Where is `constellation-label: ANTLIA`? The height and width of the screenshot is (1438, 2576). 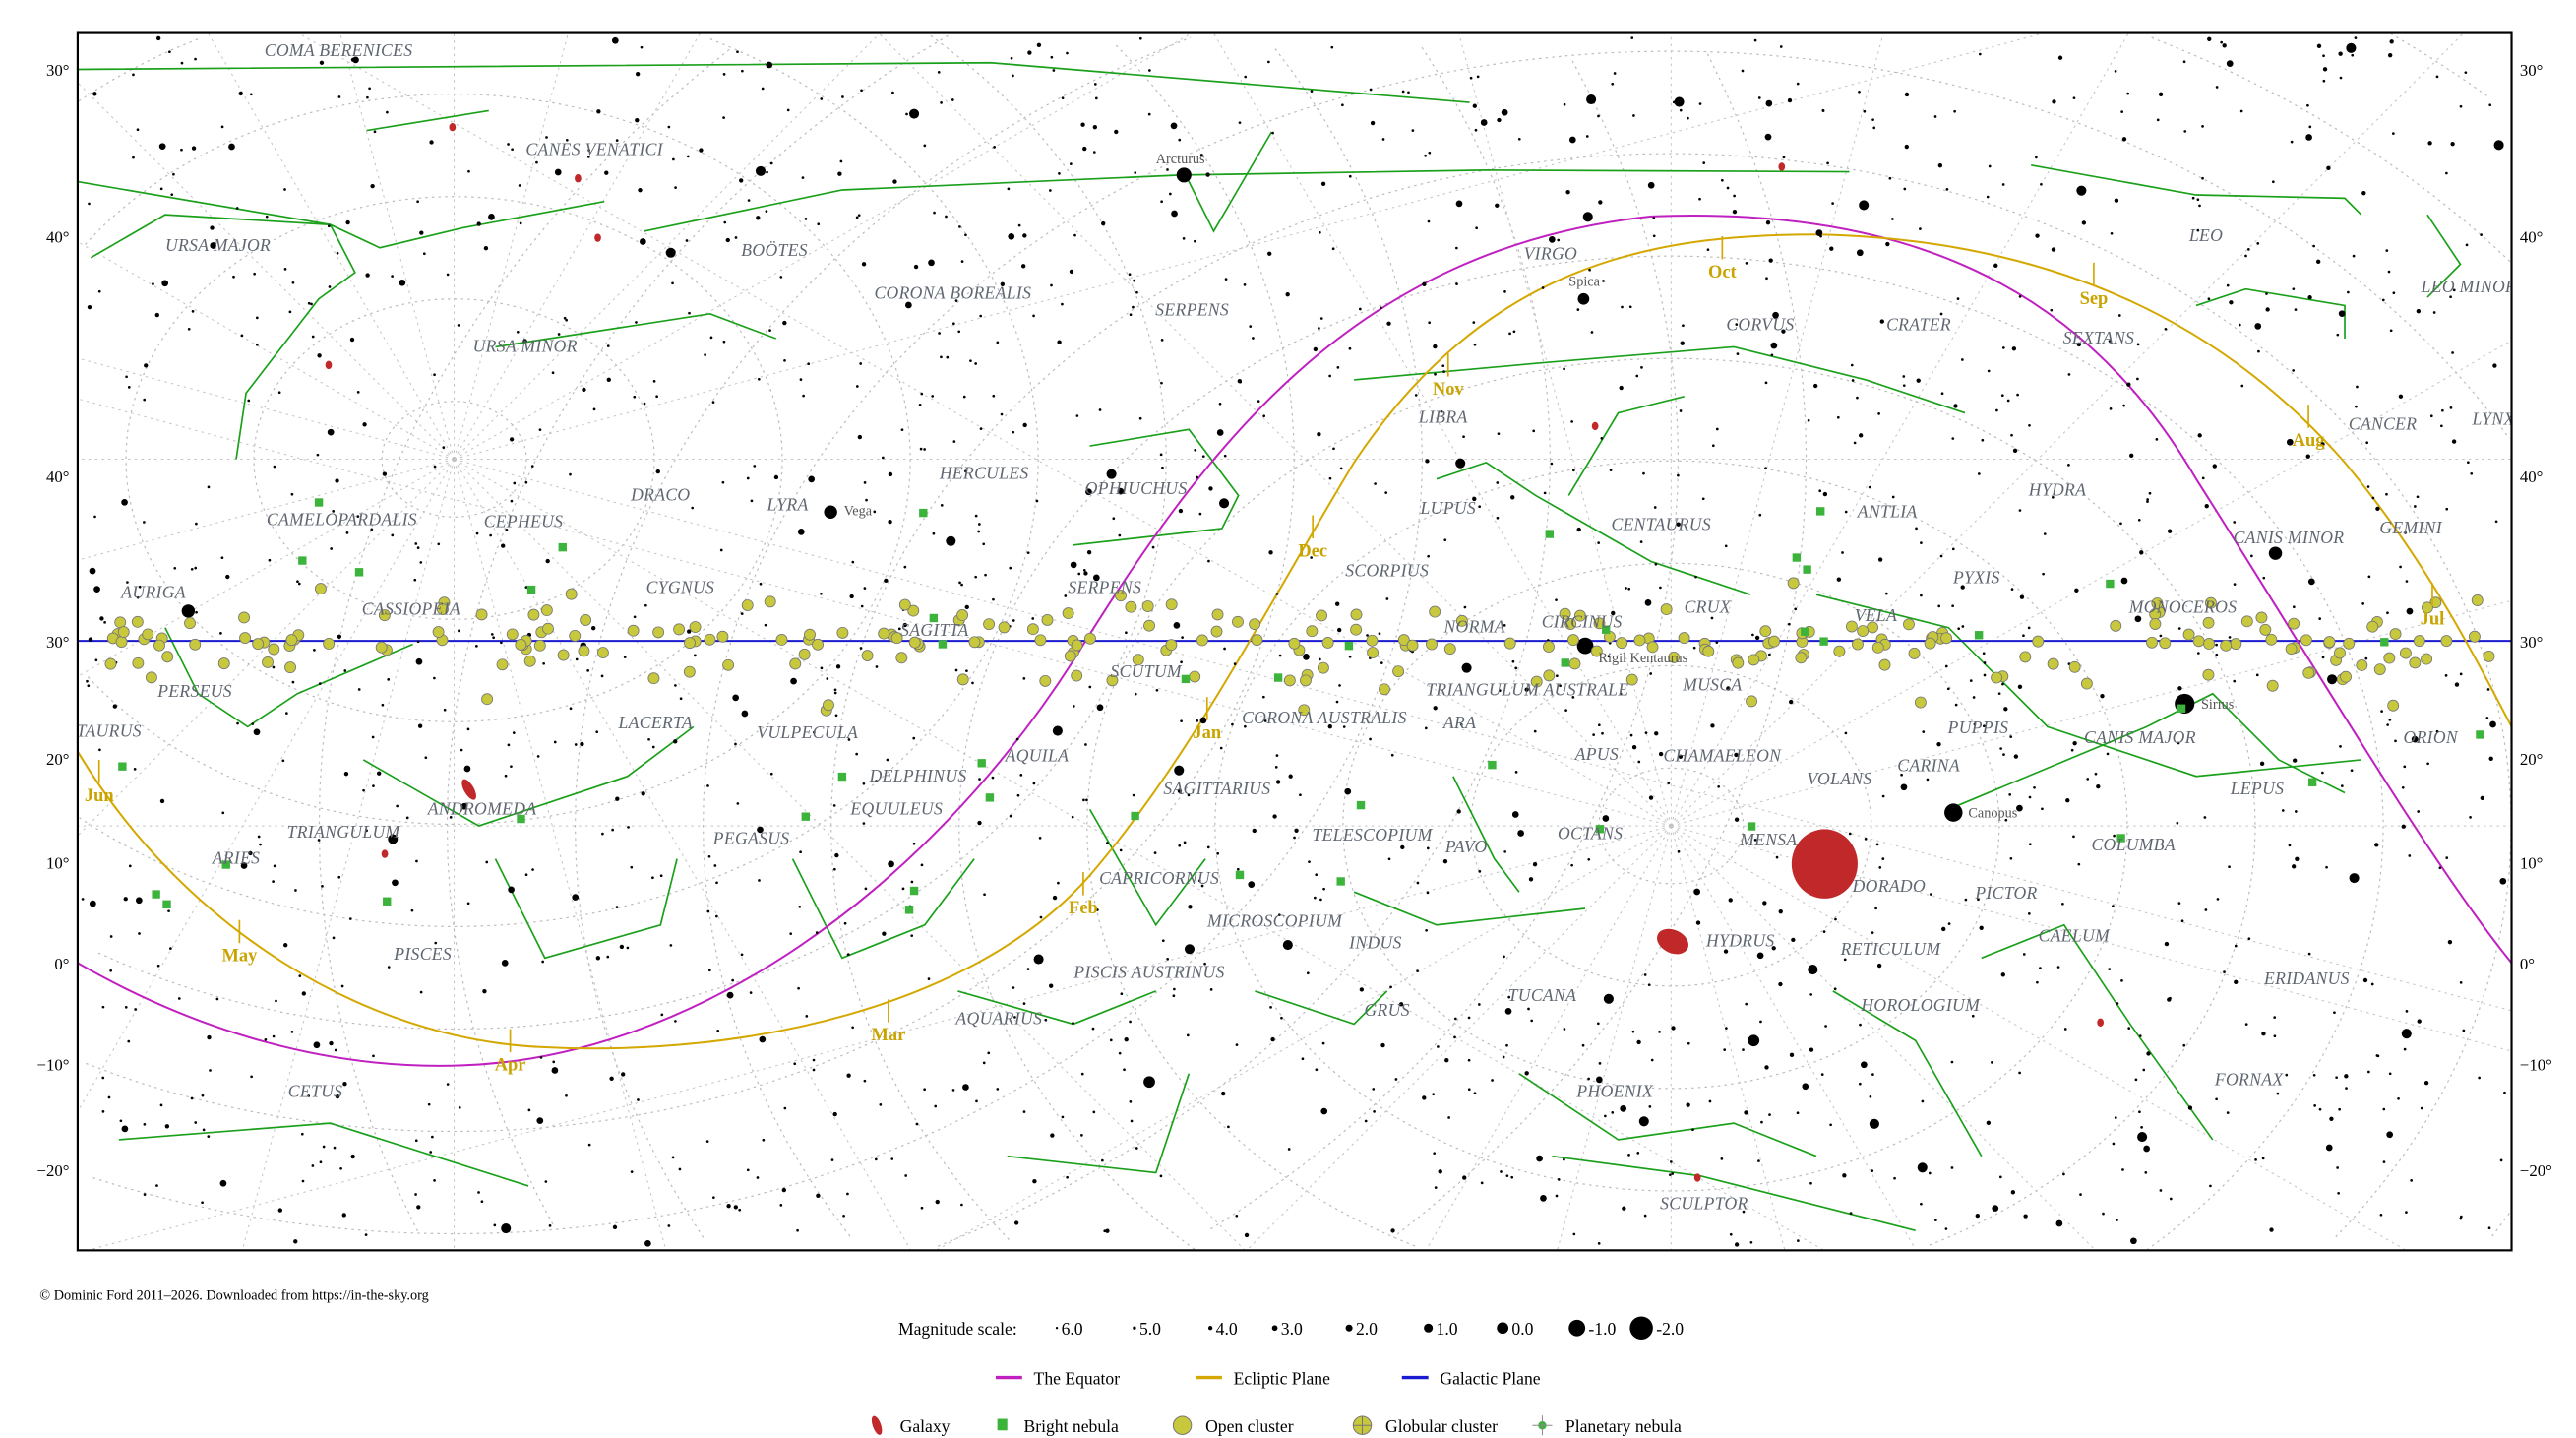
constellation-label: ANTLIA is located at coordinates (1887, 511).